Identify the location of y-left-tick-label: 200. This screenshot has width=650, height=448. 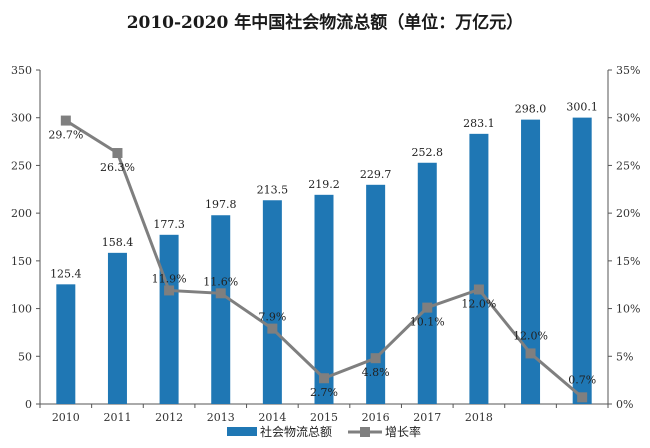
(21, 213).